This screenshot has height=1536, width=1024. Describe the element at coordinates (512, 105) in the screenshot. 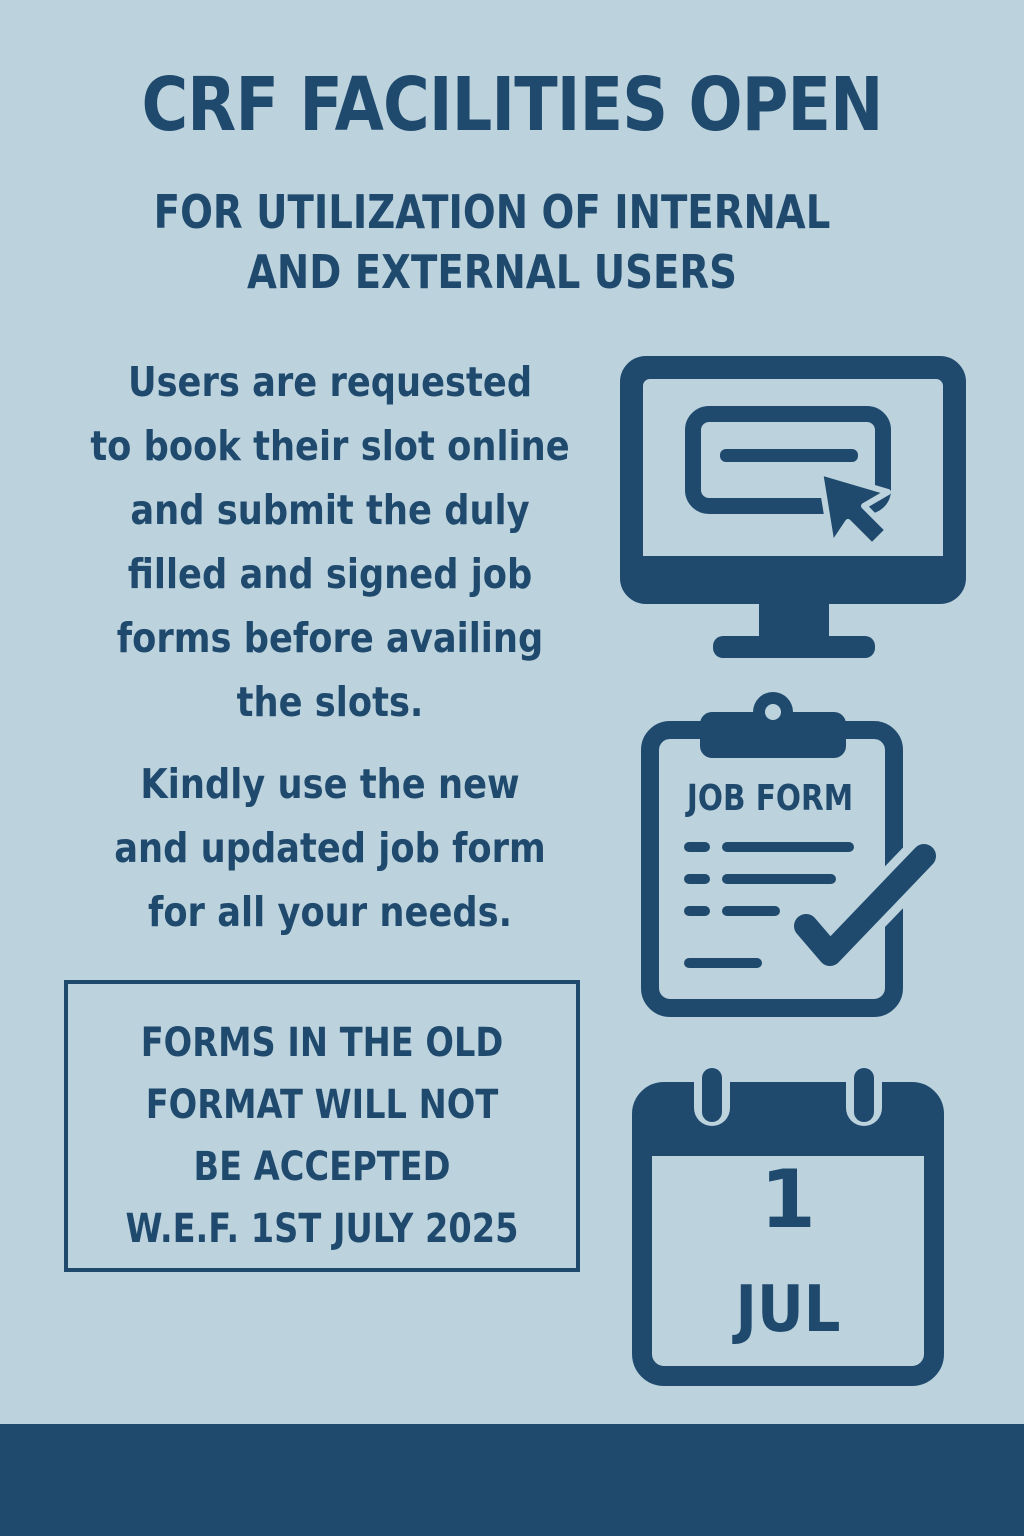

I see `page-title: CRF FACILITIES OPEN` at that location.